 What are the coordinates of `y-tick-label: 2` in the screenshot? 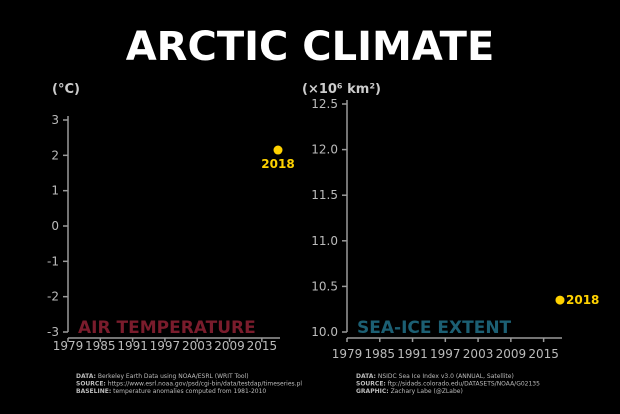 It's located at (55, 155).